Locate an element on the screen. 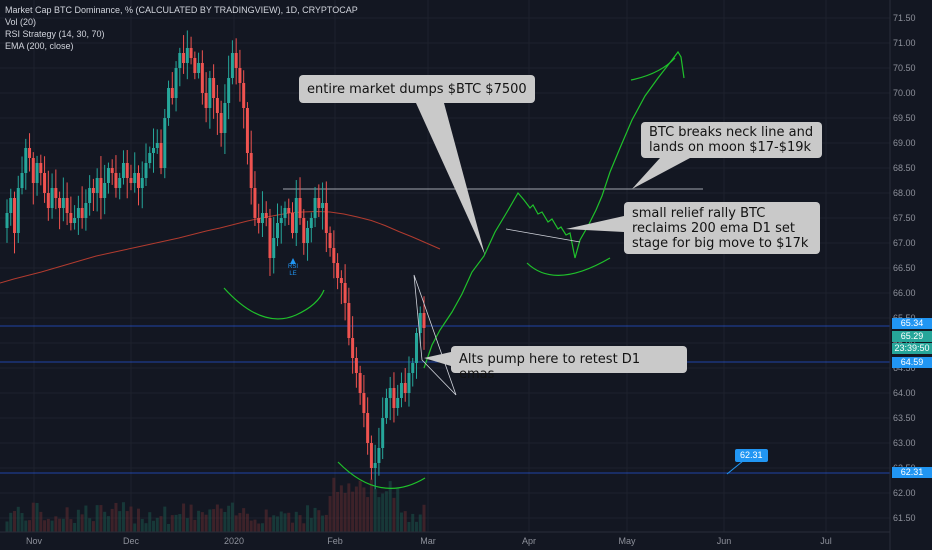  y-tick-label: 63.50 is located at coordinates (904, 418).